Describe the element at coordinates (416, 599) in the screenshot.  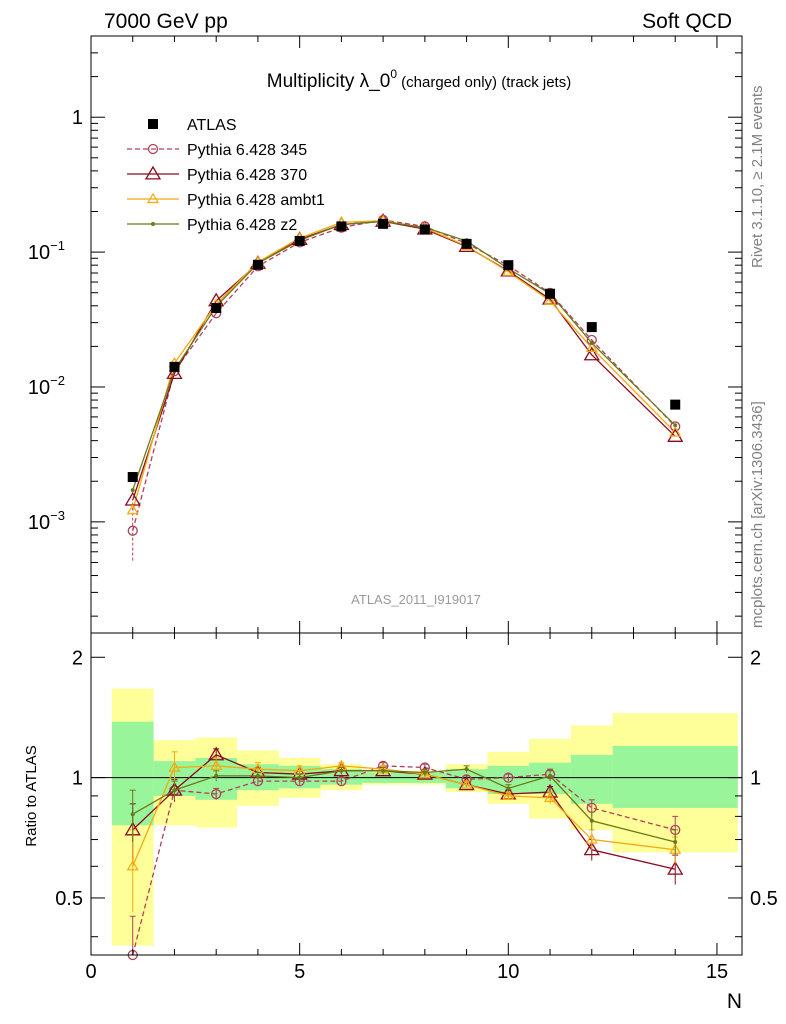
I see `analysis-label: ATLAS_2011_I919017` at that location.